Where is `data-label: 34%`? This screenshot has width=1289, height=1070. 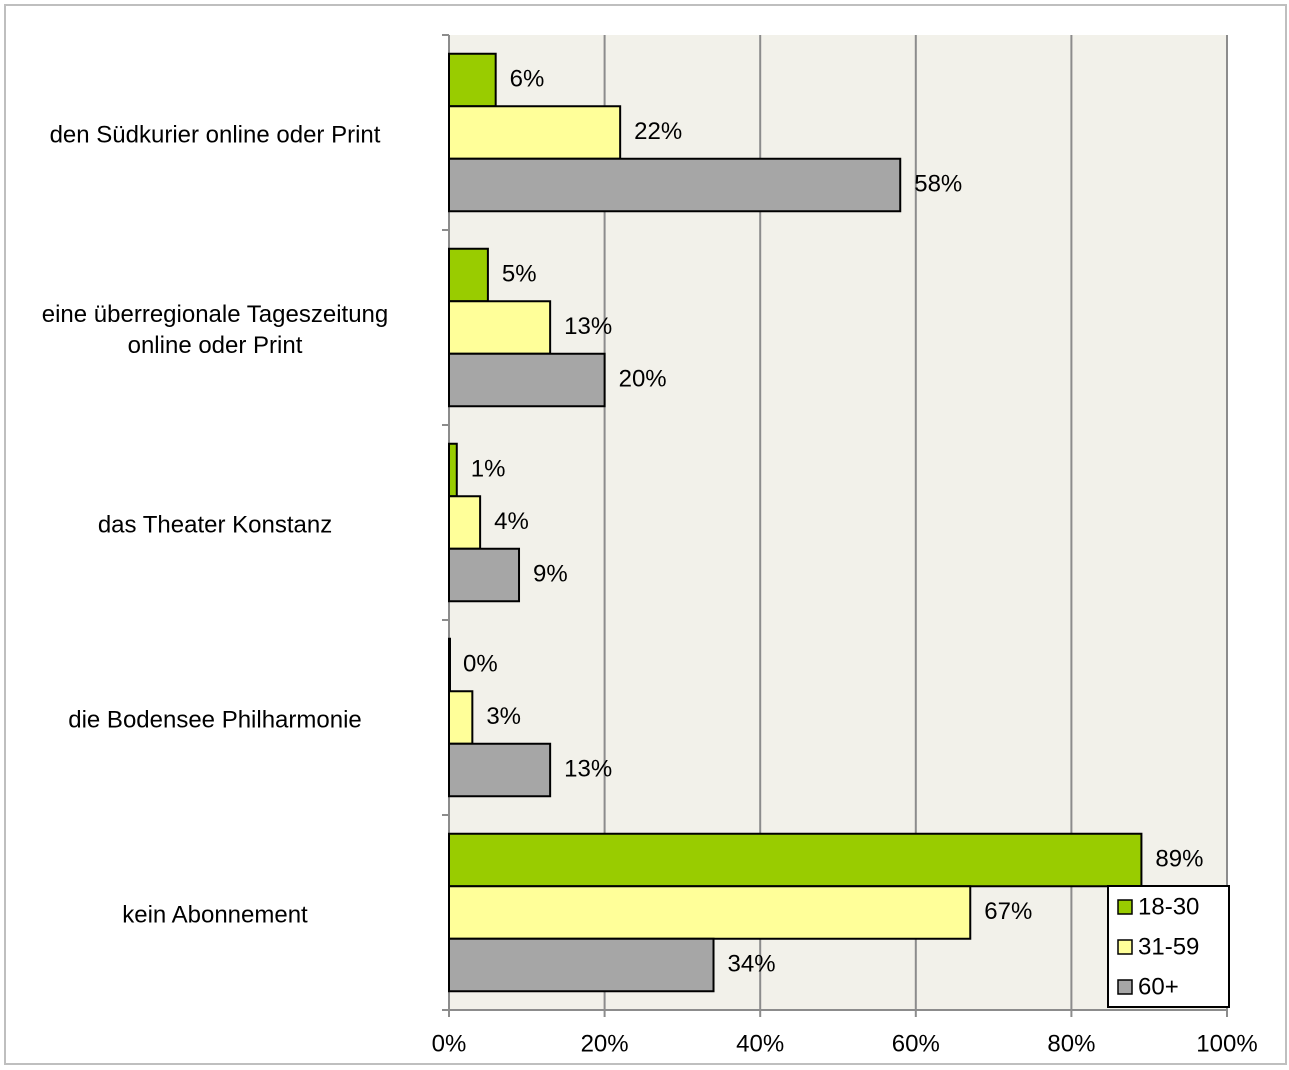 data-label: 34% is located at coordinates (752, 963).